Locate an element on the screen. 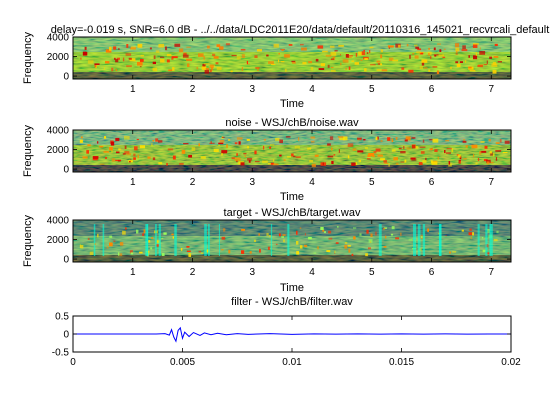 This screenshot has height=420, width=560. panel-1-spectrogram is located at coordinates (292, 58).